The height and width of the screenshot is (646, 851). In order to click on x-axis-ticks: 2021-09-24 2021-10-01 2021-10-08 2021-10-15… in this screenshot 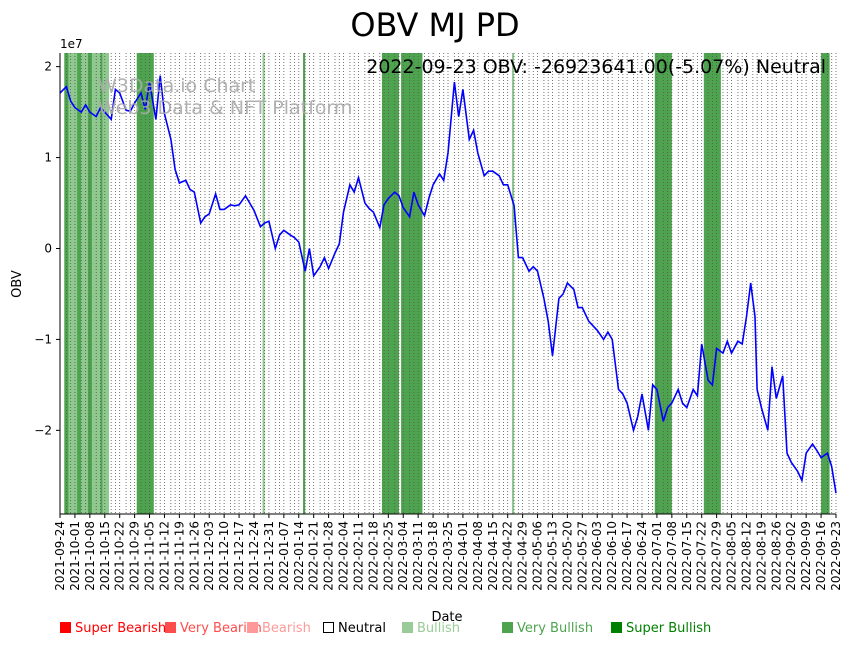, I will do `click(448, 552)`.